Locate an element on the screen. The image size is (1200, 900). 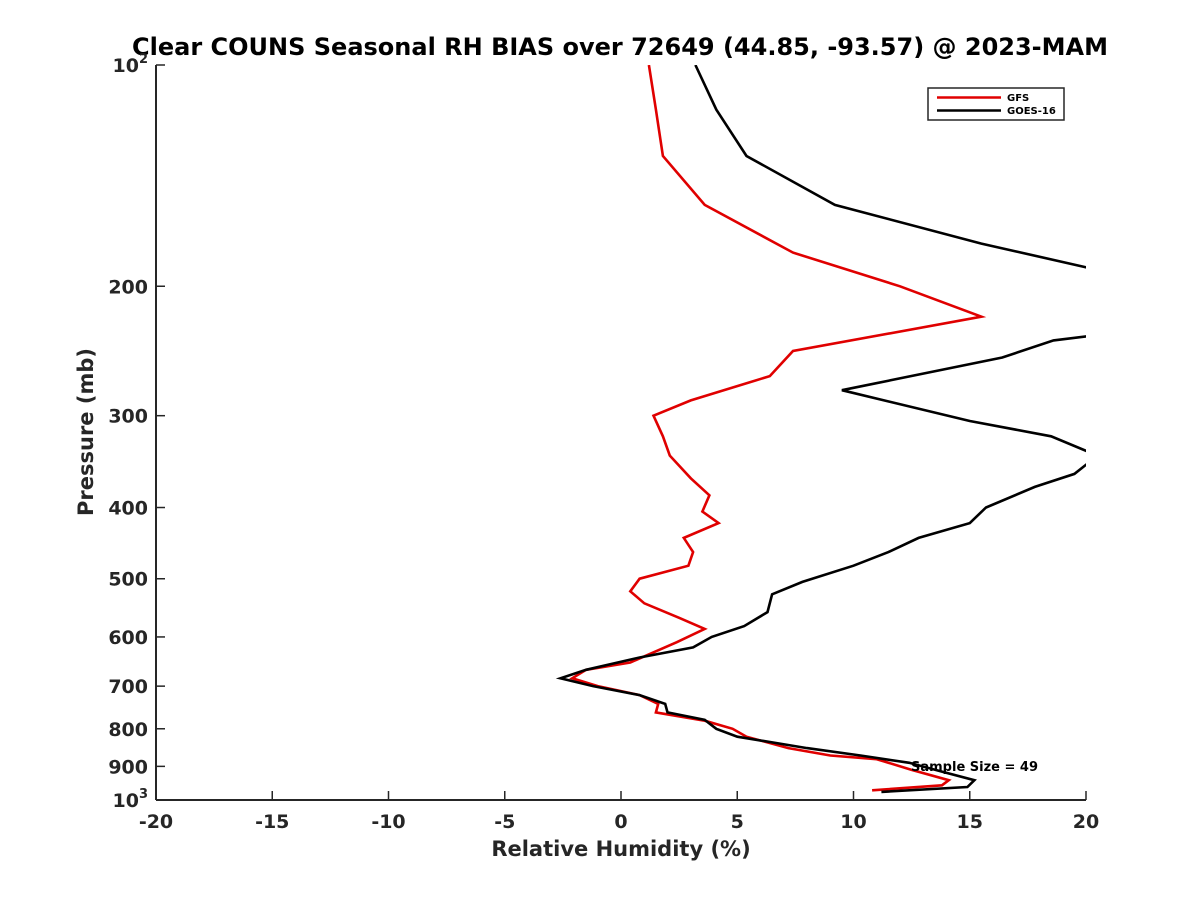
x-tick-label: -15 is located at coordinates (272, 822).